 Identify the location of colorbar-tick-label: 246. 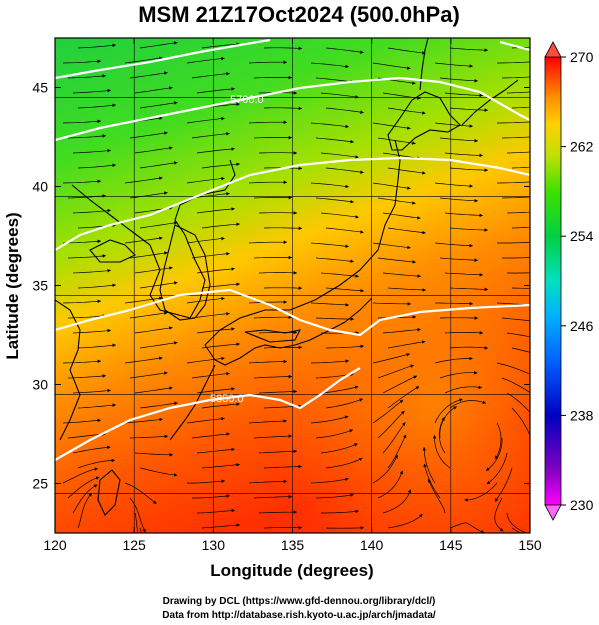
(582, 326).